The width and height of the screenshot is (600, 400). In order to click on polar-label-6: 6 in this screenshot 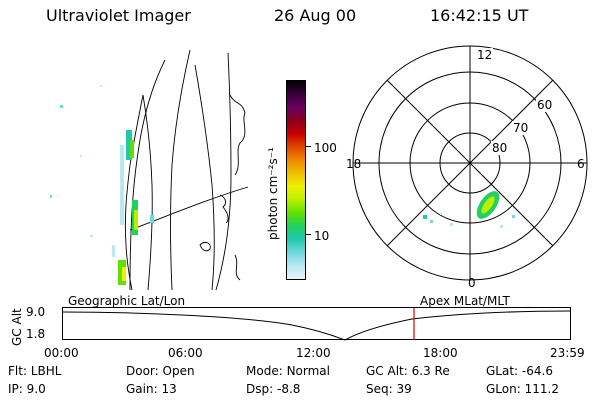, I will do `click(581, 164)`.